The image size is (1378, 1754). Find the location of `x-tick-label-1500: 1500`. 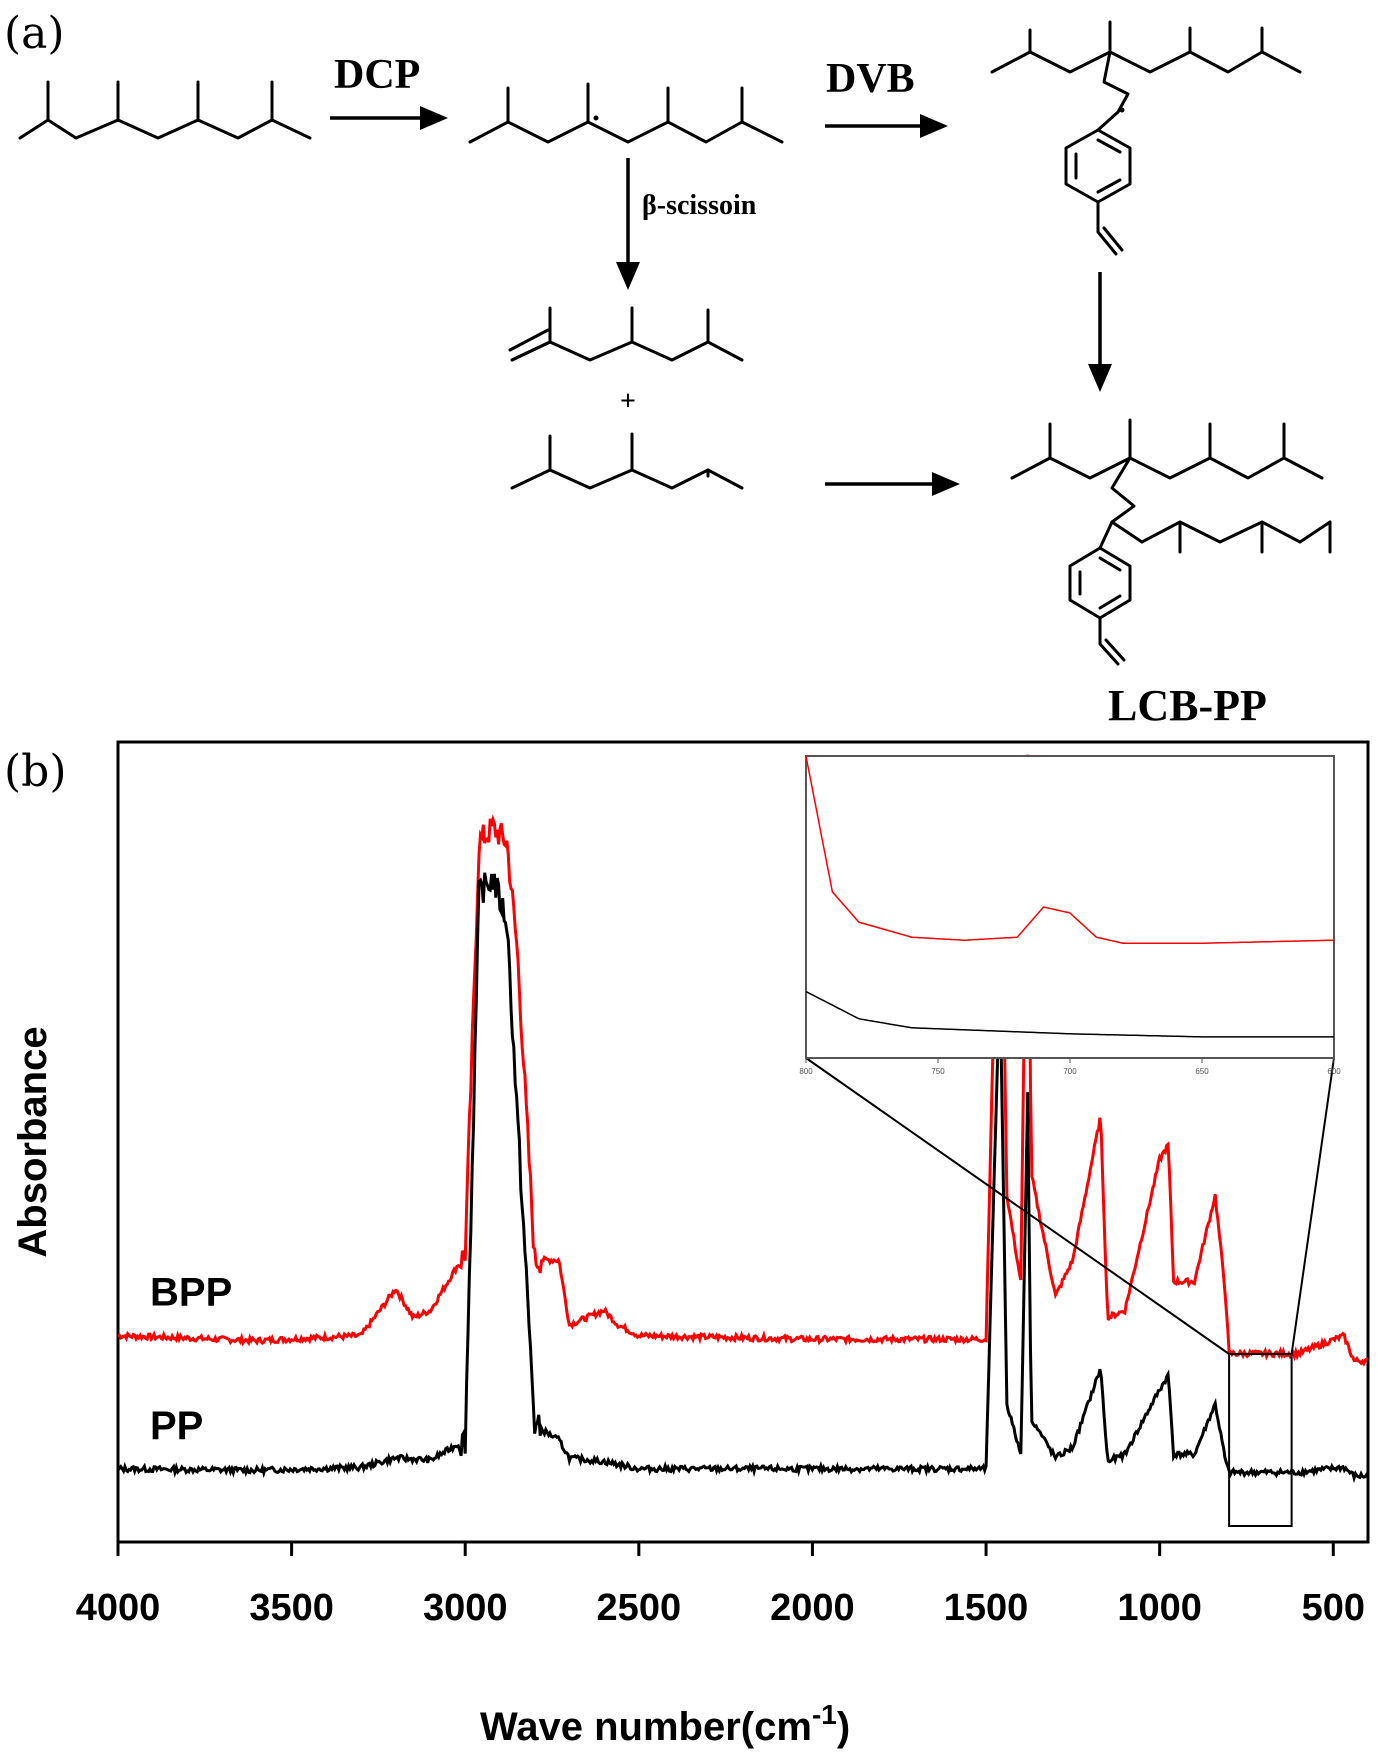

x-tick-label-1500: 1500 is located at coordinates (986, 1608).